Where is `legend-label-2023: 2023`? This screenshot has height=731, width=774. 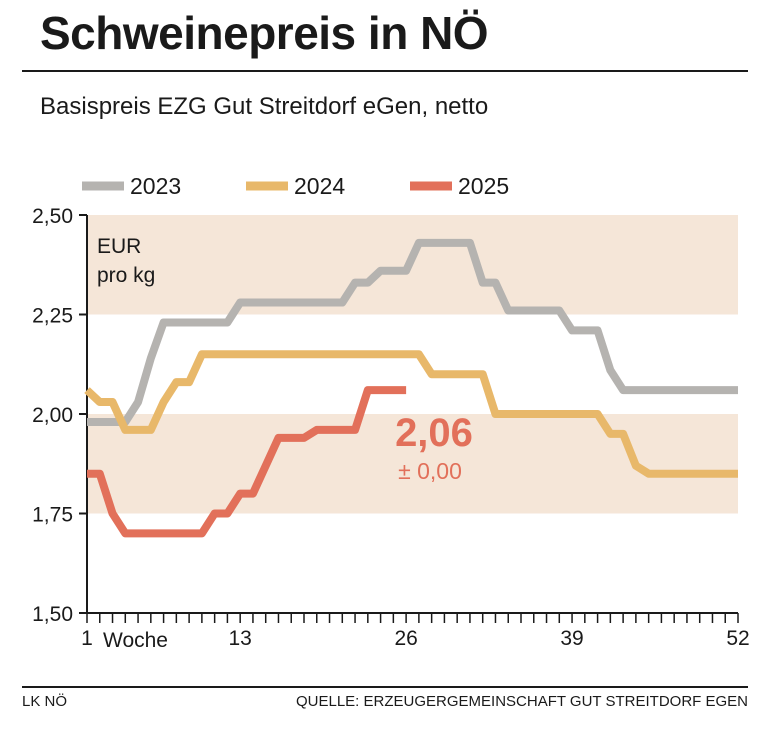
legend-label-2023: 2023 is located at coordinates (155, 186).